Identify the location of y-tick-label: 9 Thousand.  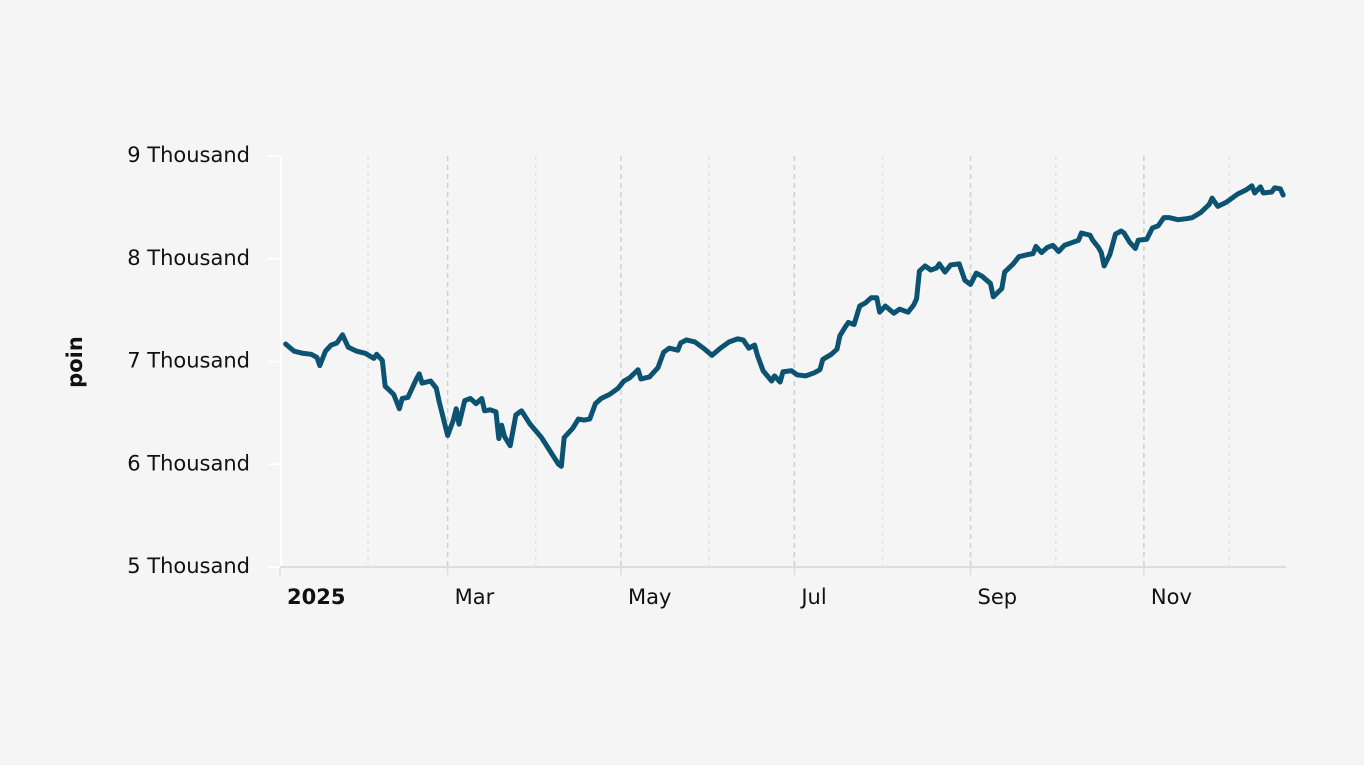
(188, 155).